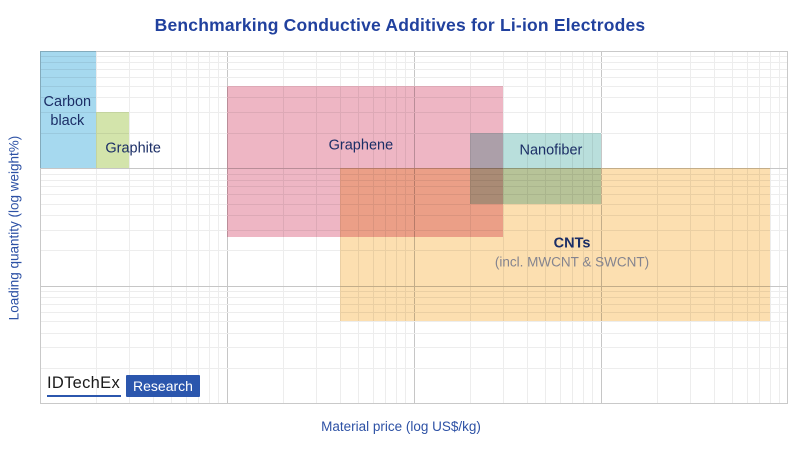 Image resolution: width=800 pixels, height=450 pixels. I want to click on region-label-carbon-black: Carbon black, so click(68, 112).